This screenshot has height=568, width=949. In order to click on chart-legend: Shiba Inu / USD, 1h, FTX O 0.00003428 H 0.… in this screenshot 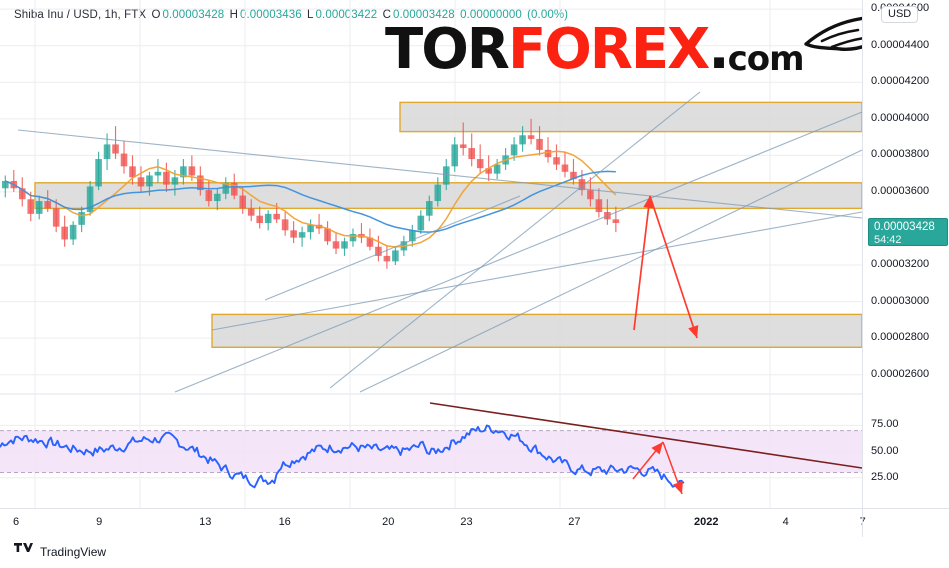, I will do `click(292, 15)`.